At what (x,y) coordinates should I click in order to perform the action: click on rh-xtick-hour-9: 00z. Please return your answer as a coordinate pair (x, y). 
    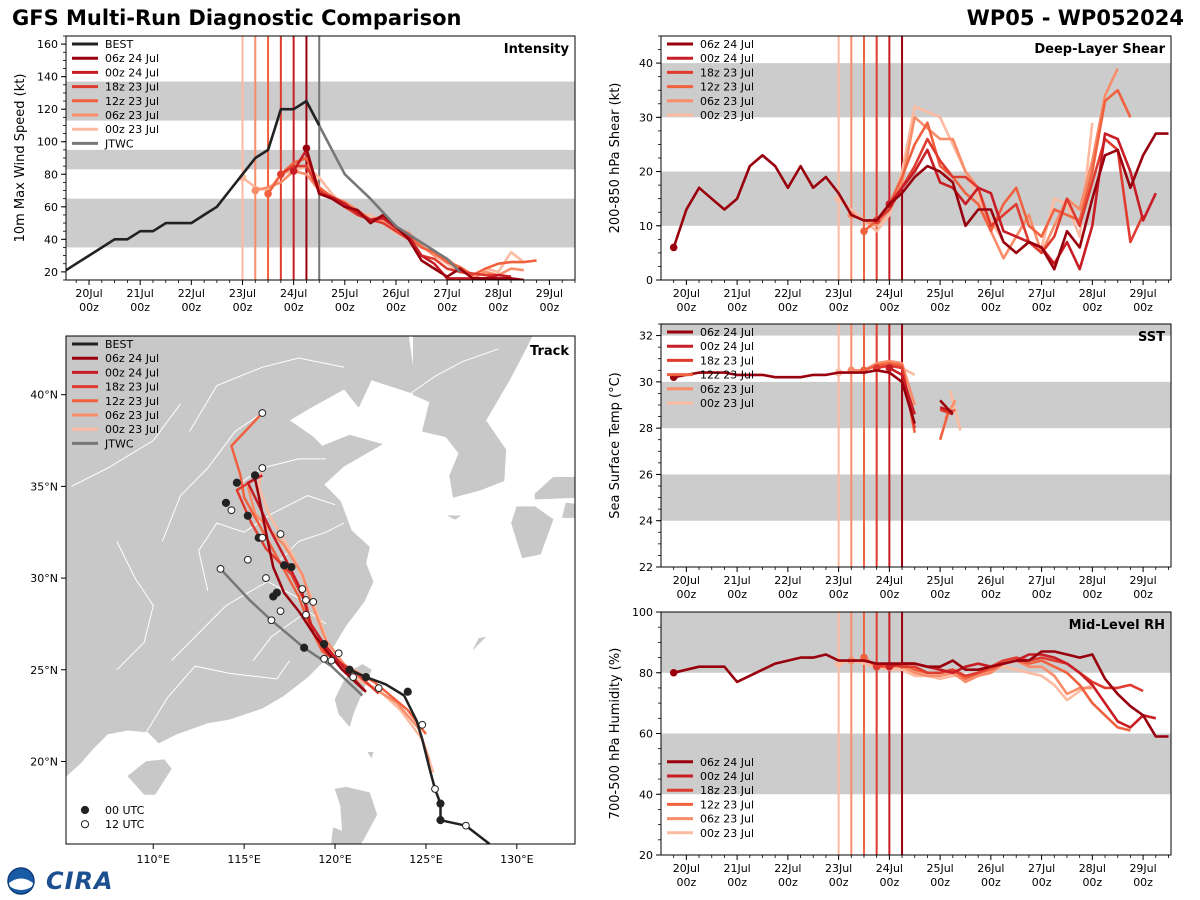
    Looking at the image, I should click on (1143, 882).